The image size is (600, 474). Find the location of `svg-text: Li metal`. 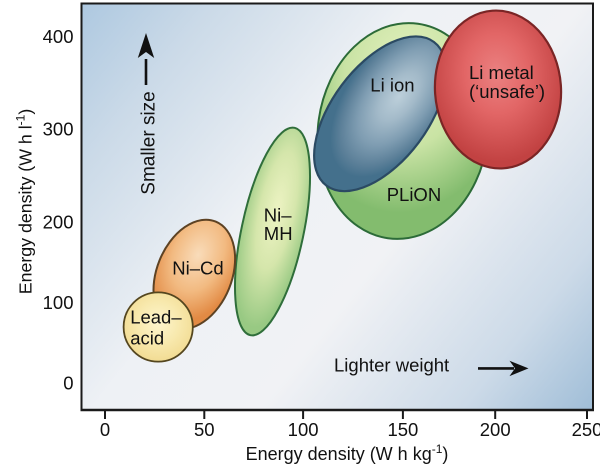

svg-text: Li metal is located at coordinates (501, 72).